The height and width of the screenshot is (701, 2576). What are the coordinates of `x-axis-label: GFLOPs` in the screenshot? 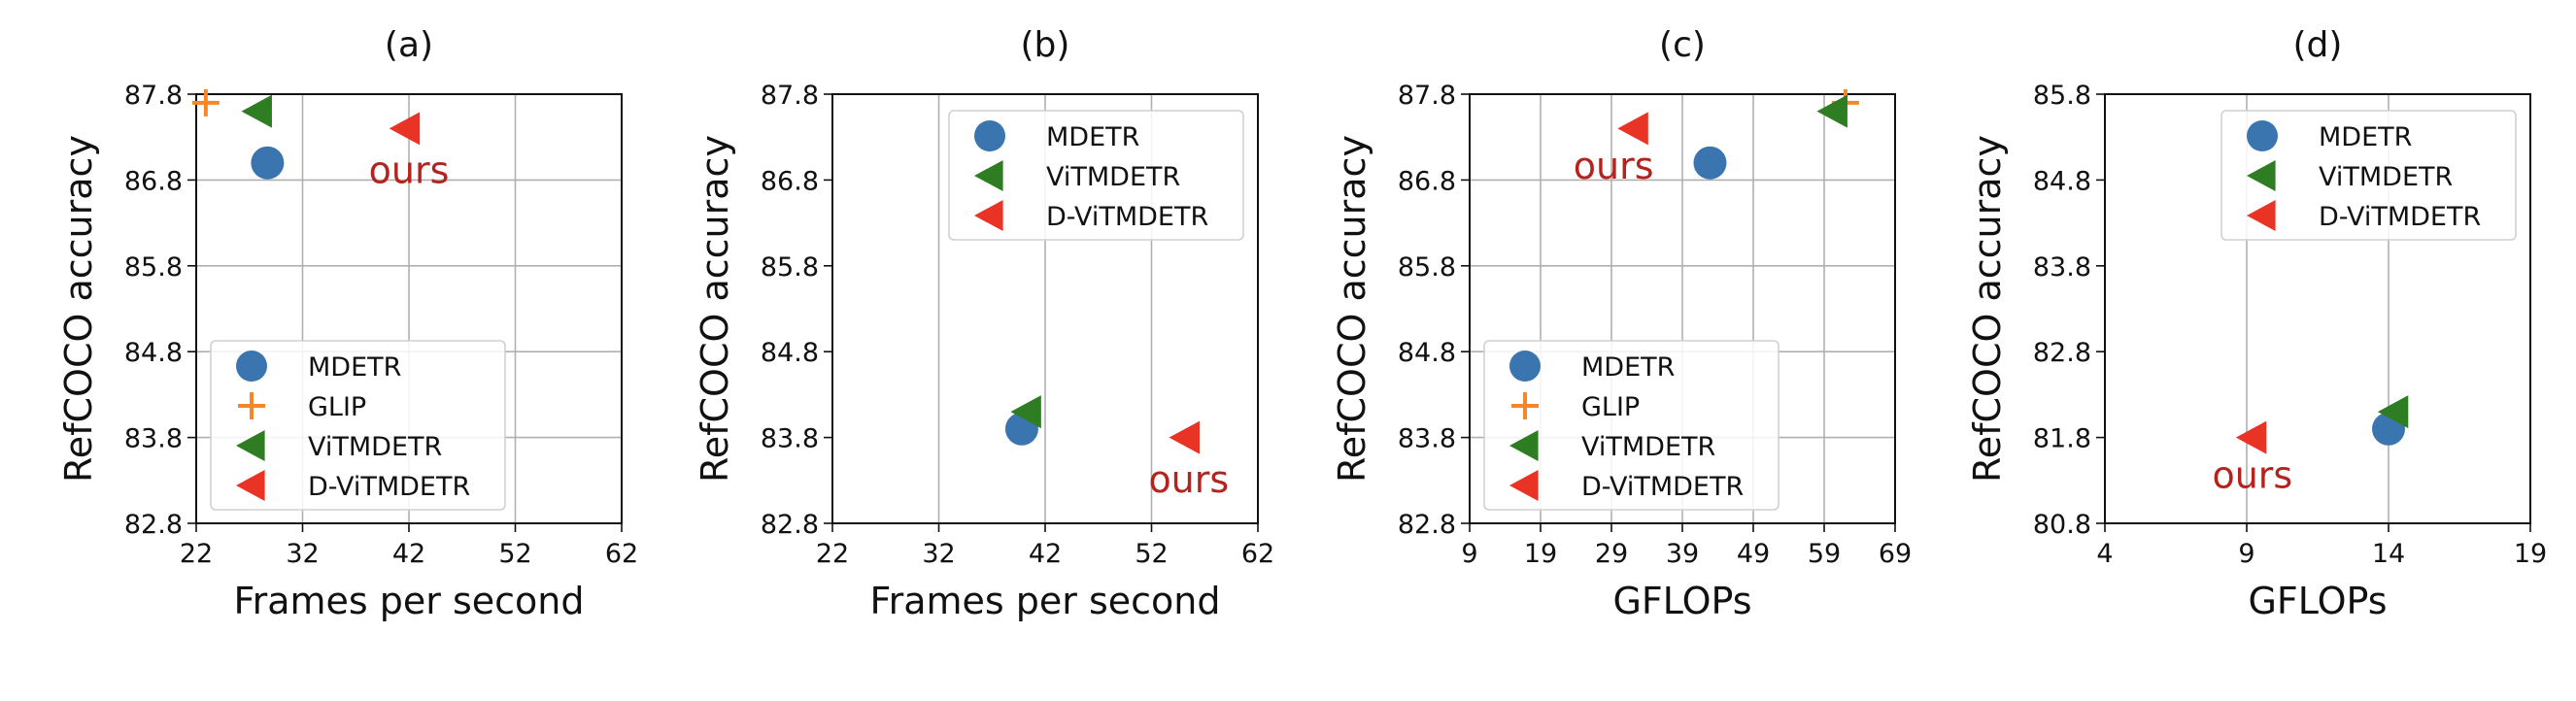 It's located at (1681, 601).